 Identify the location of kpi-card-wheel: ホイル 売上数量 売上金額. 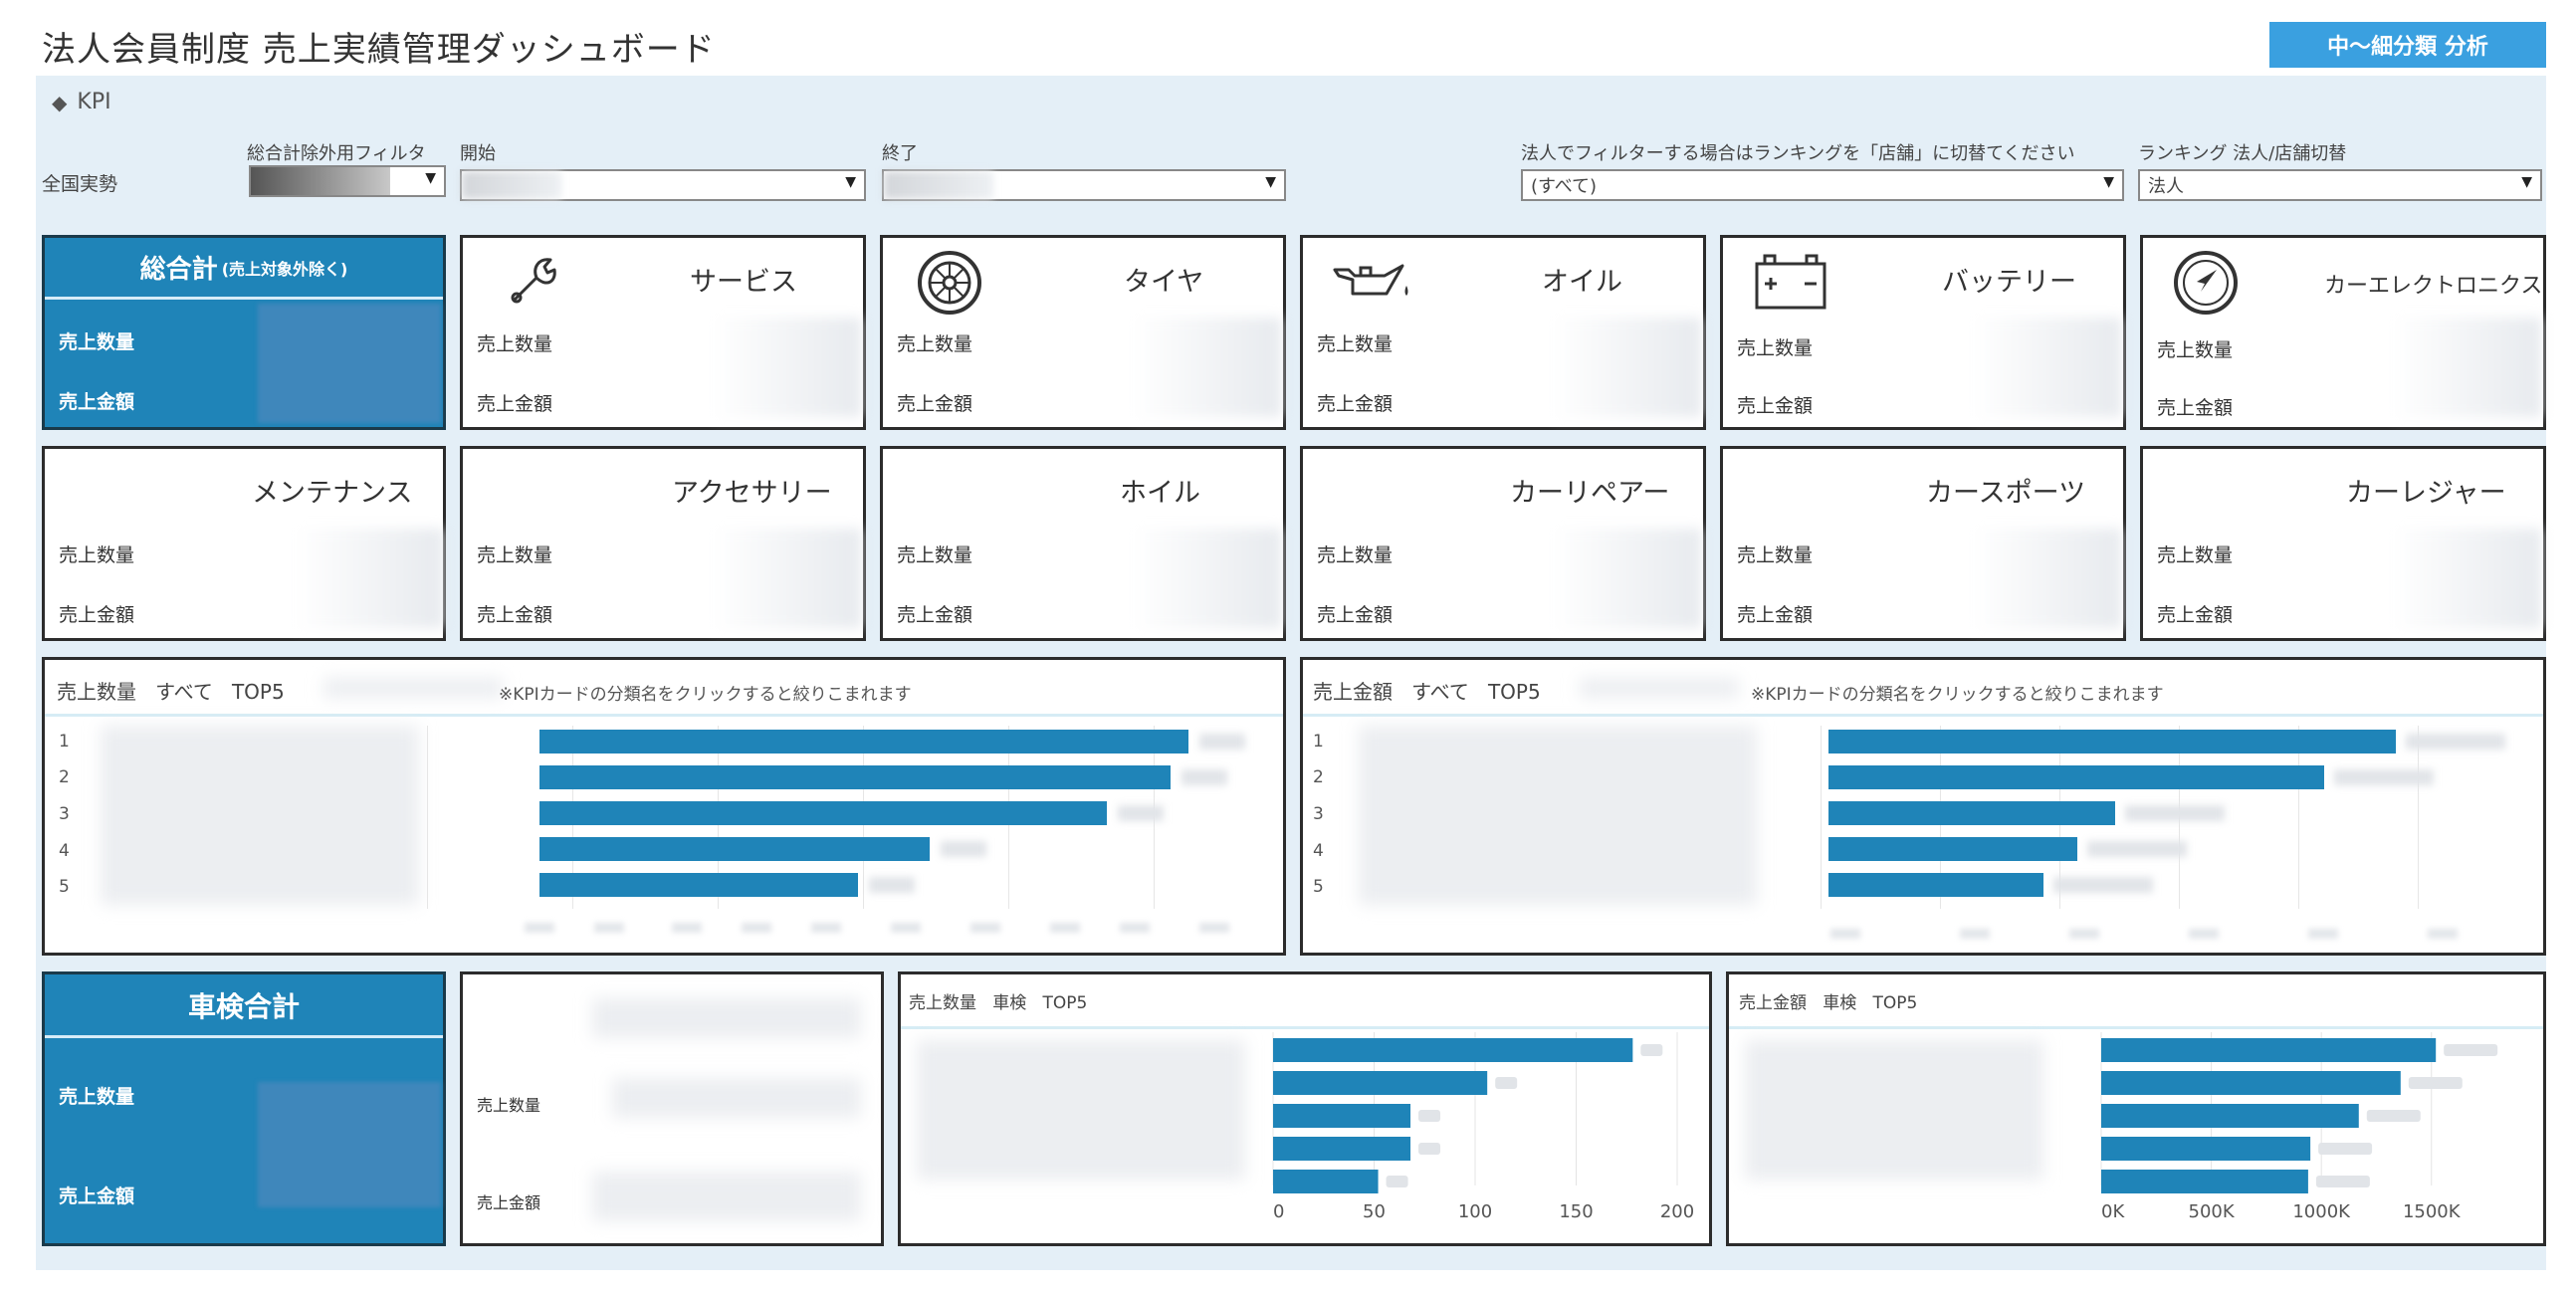
(1083, 543).